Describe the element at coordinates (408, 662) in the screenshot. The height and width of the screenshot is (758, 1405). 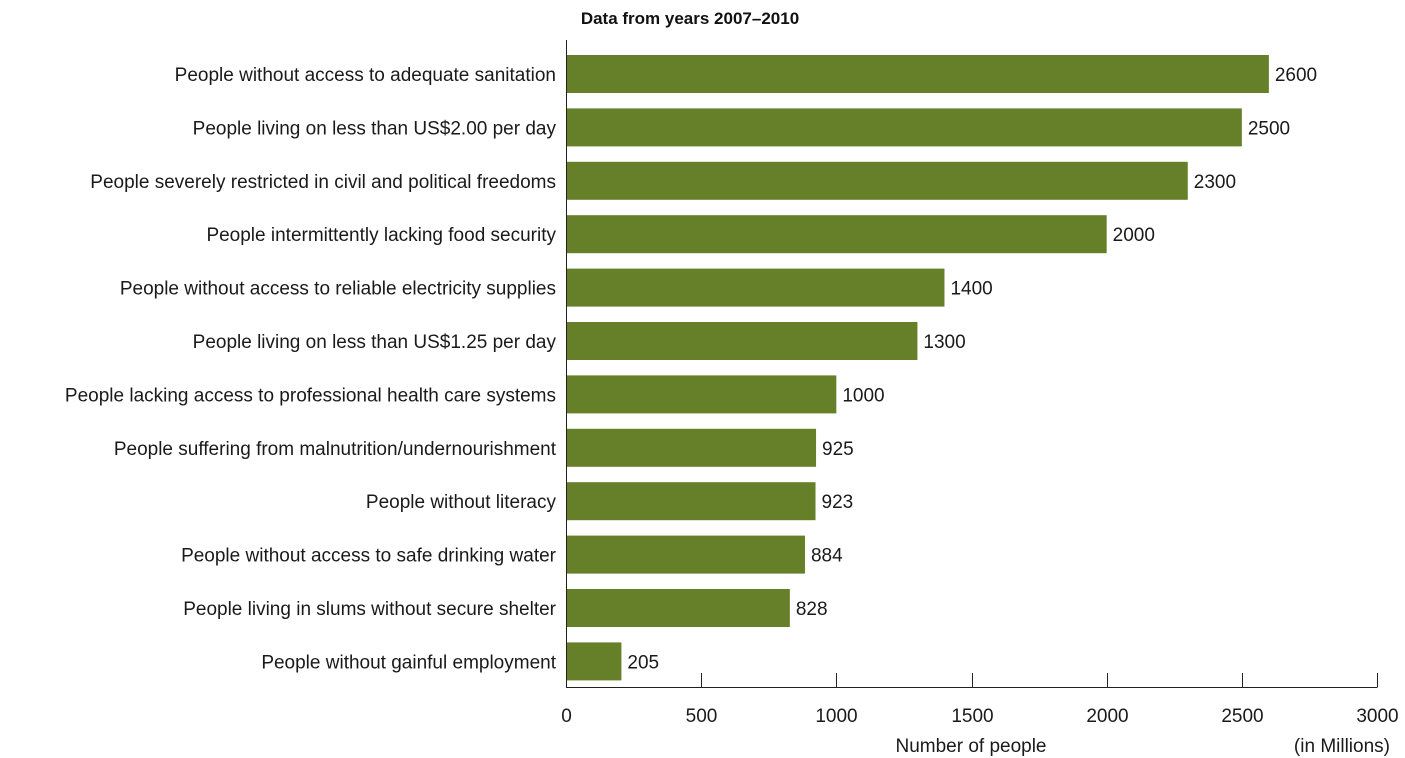
I see `category-label-12: People without gainful employment` at that location.